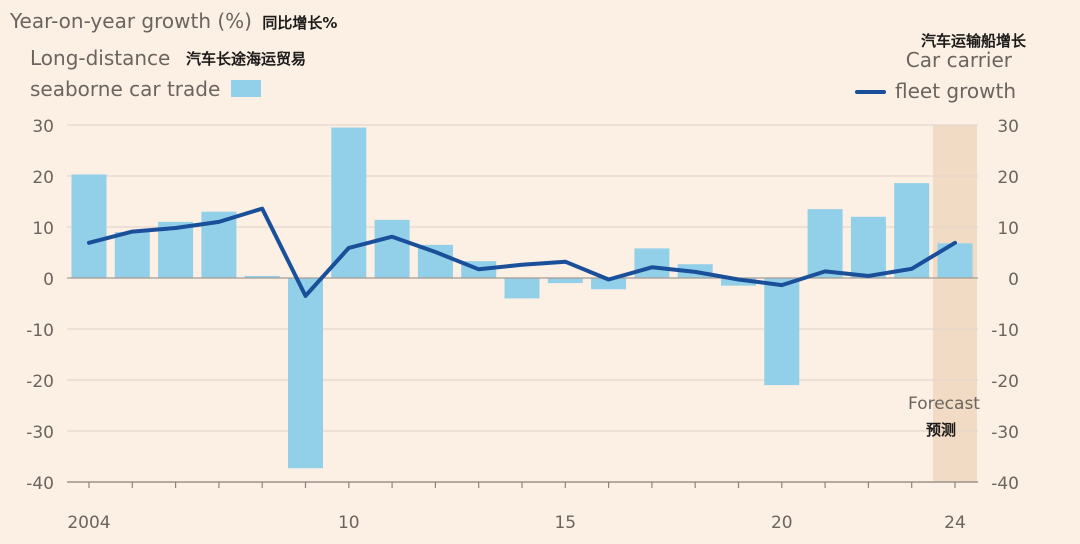 This screenshot has height=544, width=1080. Describe the element at coordinates (392, 248) in the screenshot. I see `bar-2011` at that location.